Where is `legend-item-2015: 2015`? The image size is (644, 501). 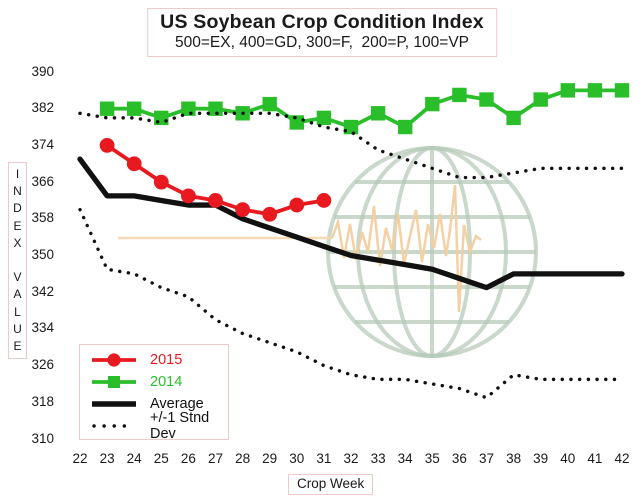 legend-item-2015: 2015 is located at coordinates (158, 360).